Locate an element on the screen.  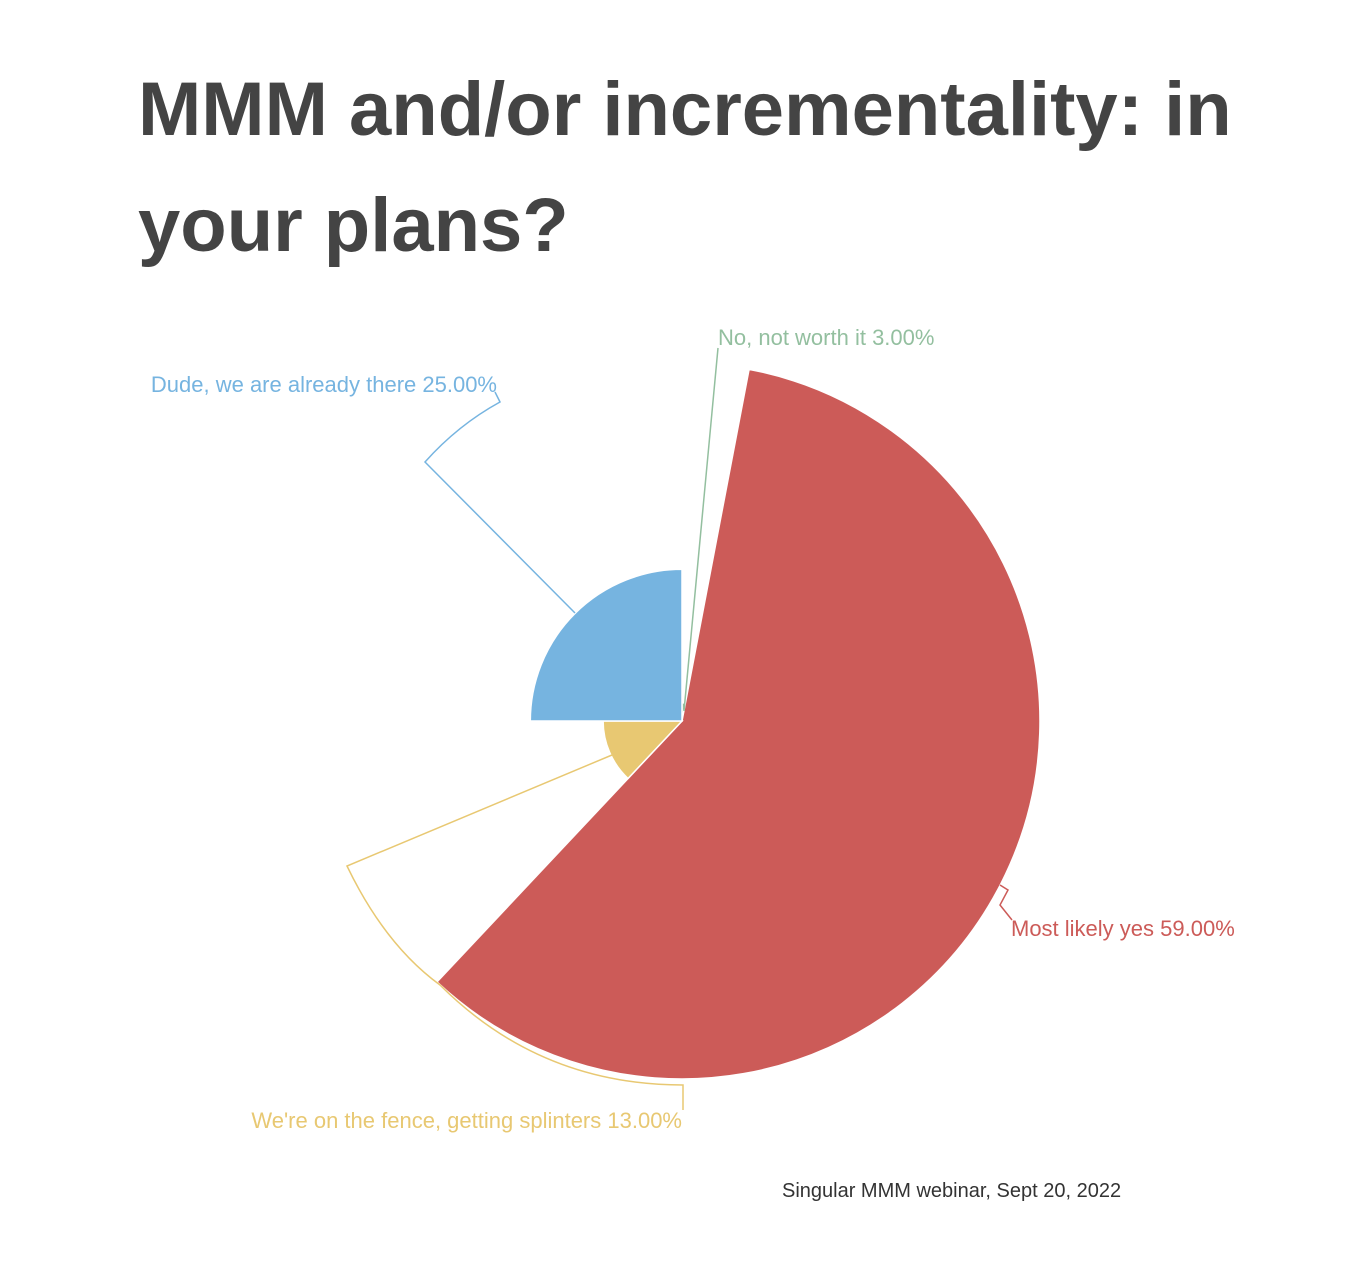
slice-label: Dude, we are already there 25.00% is located at coordinates (324, 384).